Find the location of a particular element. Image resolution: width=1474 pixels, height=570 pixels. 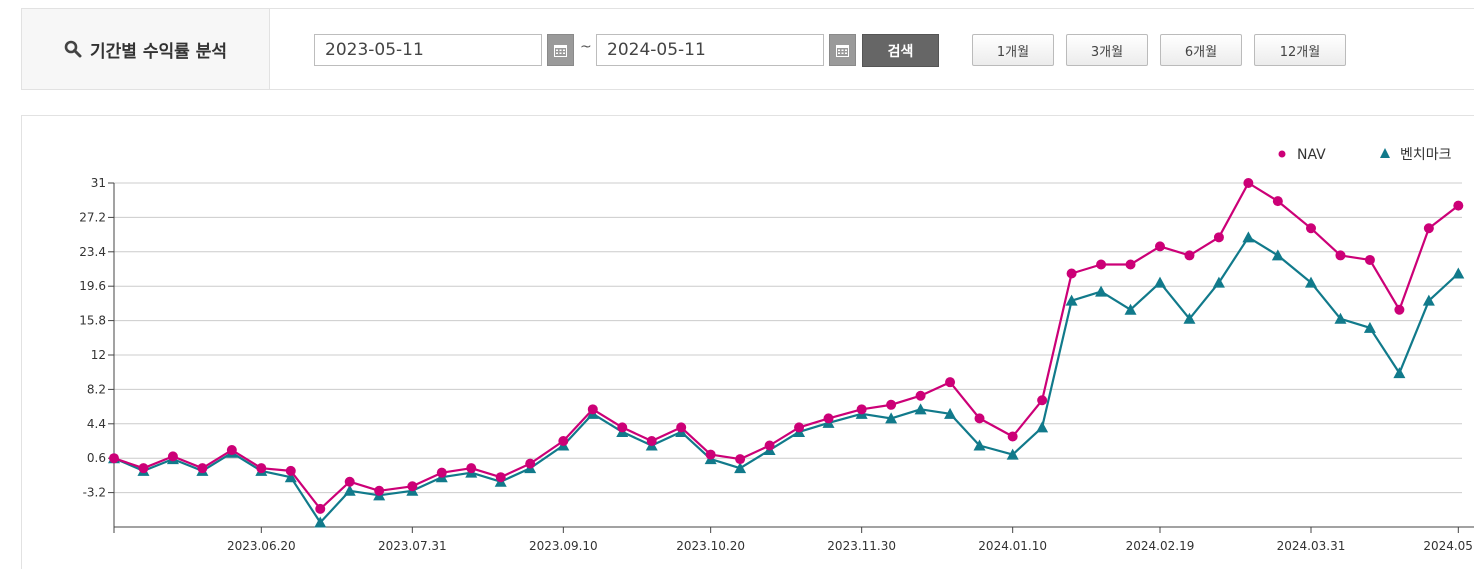

y-tick-label: 4.4 is located at coordinates (96, 424).